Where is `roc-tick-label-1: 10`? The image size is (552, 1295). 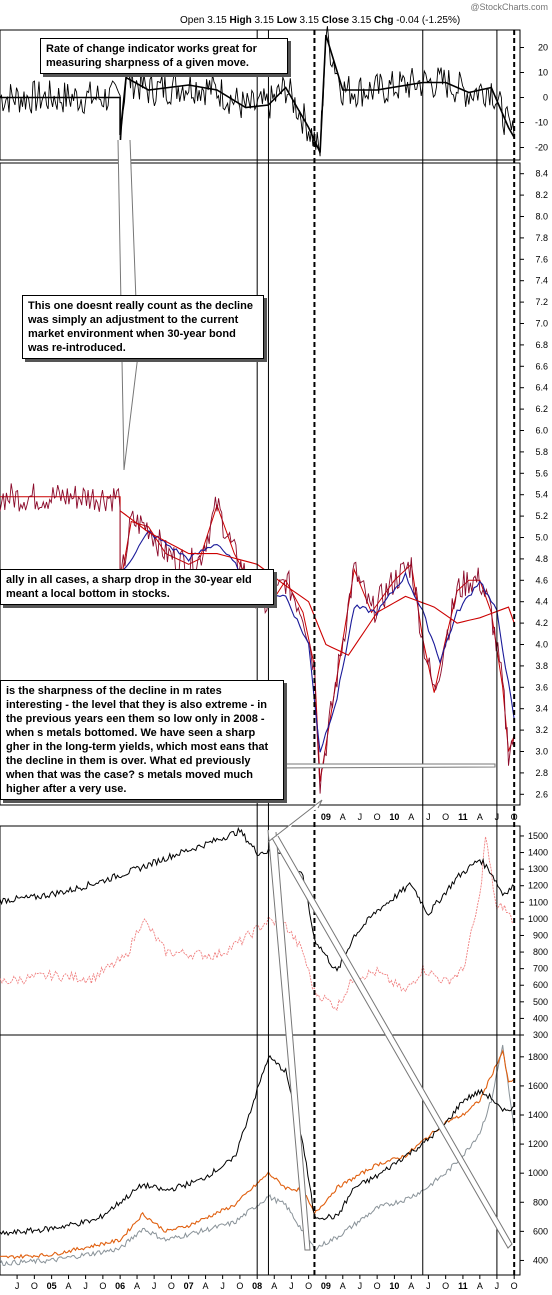
roc-tick-label-1: 10 is located at coordinates (543, 73).